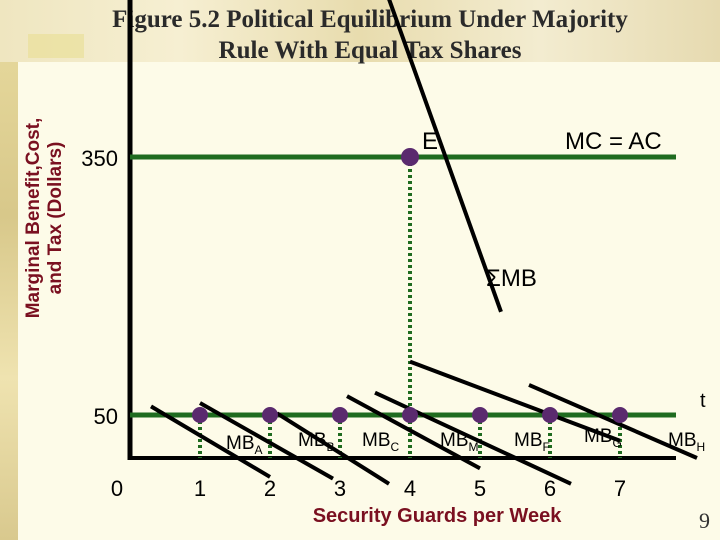 The image size is (720, 540). I want to click on x-tick-label: 6, so click(550, 488).